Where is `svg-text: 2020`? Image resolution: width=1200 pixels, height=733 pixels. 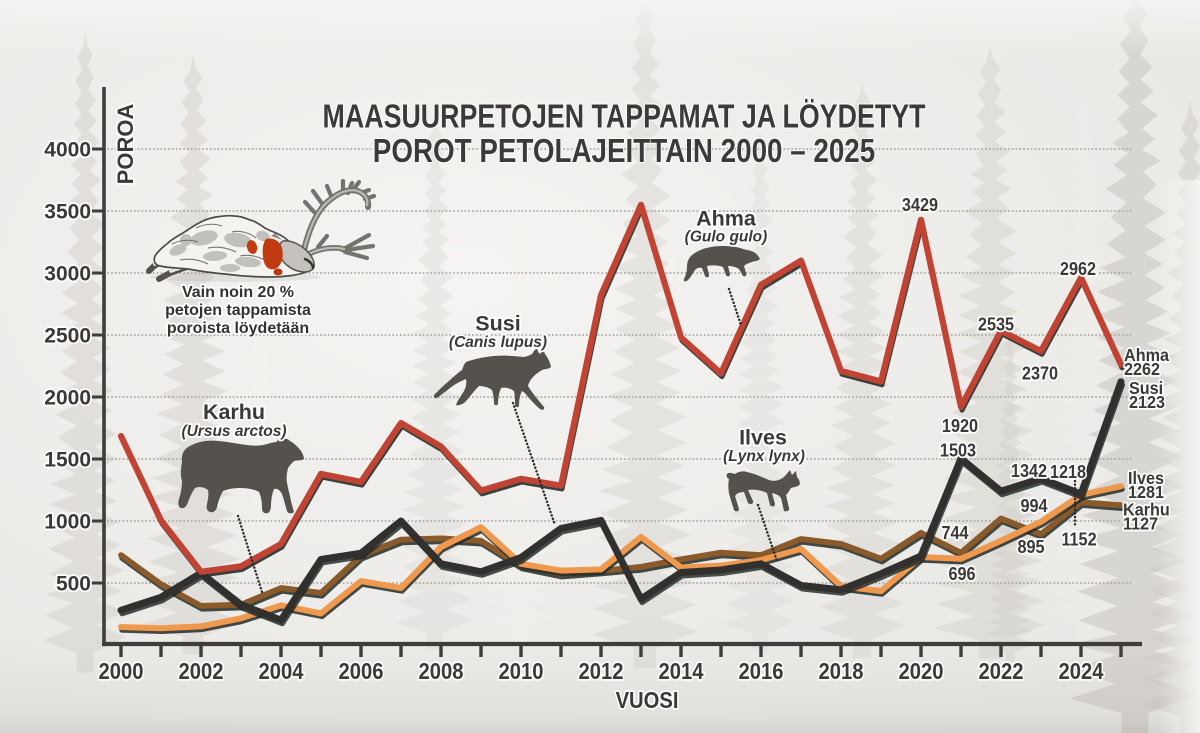 svg-text: 2020 is located at coordinates (921, 671).